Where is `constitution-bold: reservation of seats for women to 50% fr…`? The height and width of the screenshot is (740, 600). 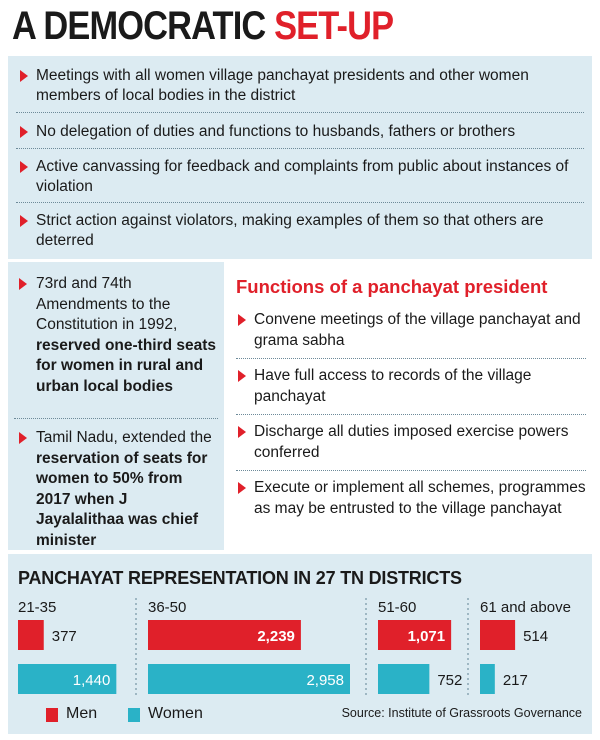
constitution-bold: reservation of seats for women to 50% fr… is located at coordinates (122, 499).